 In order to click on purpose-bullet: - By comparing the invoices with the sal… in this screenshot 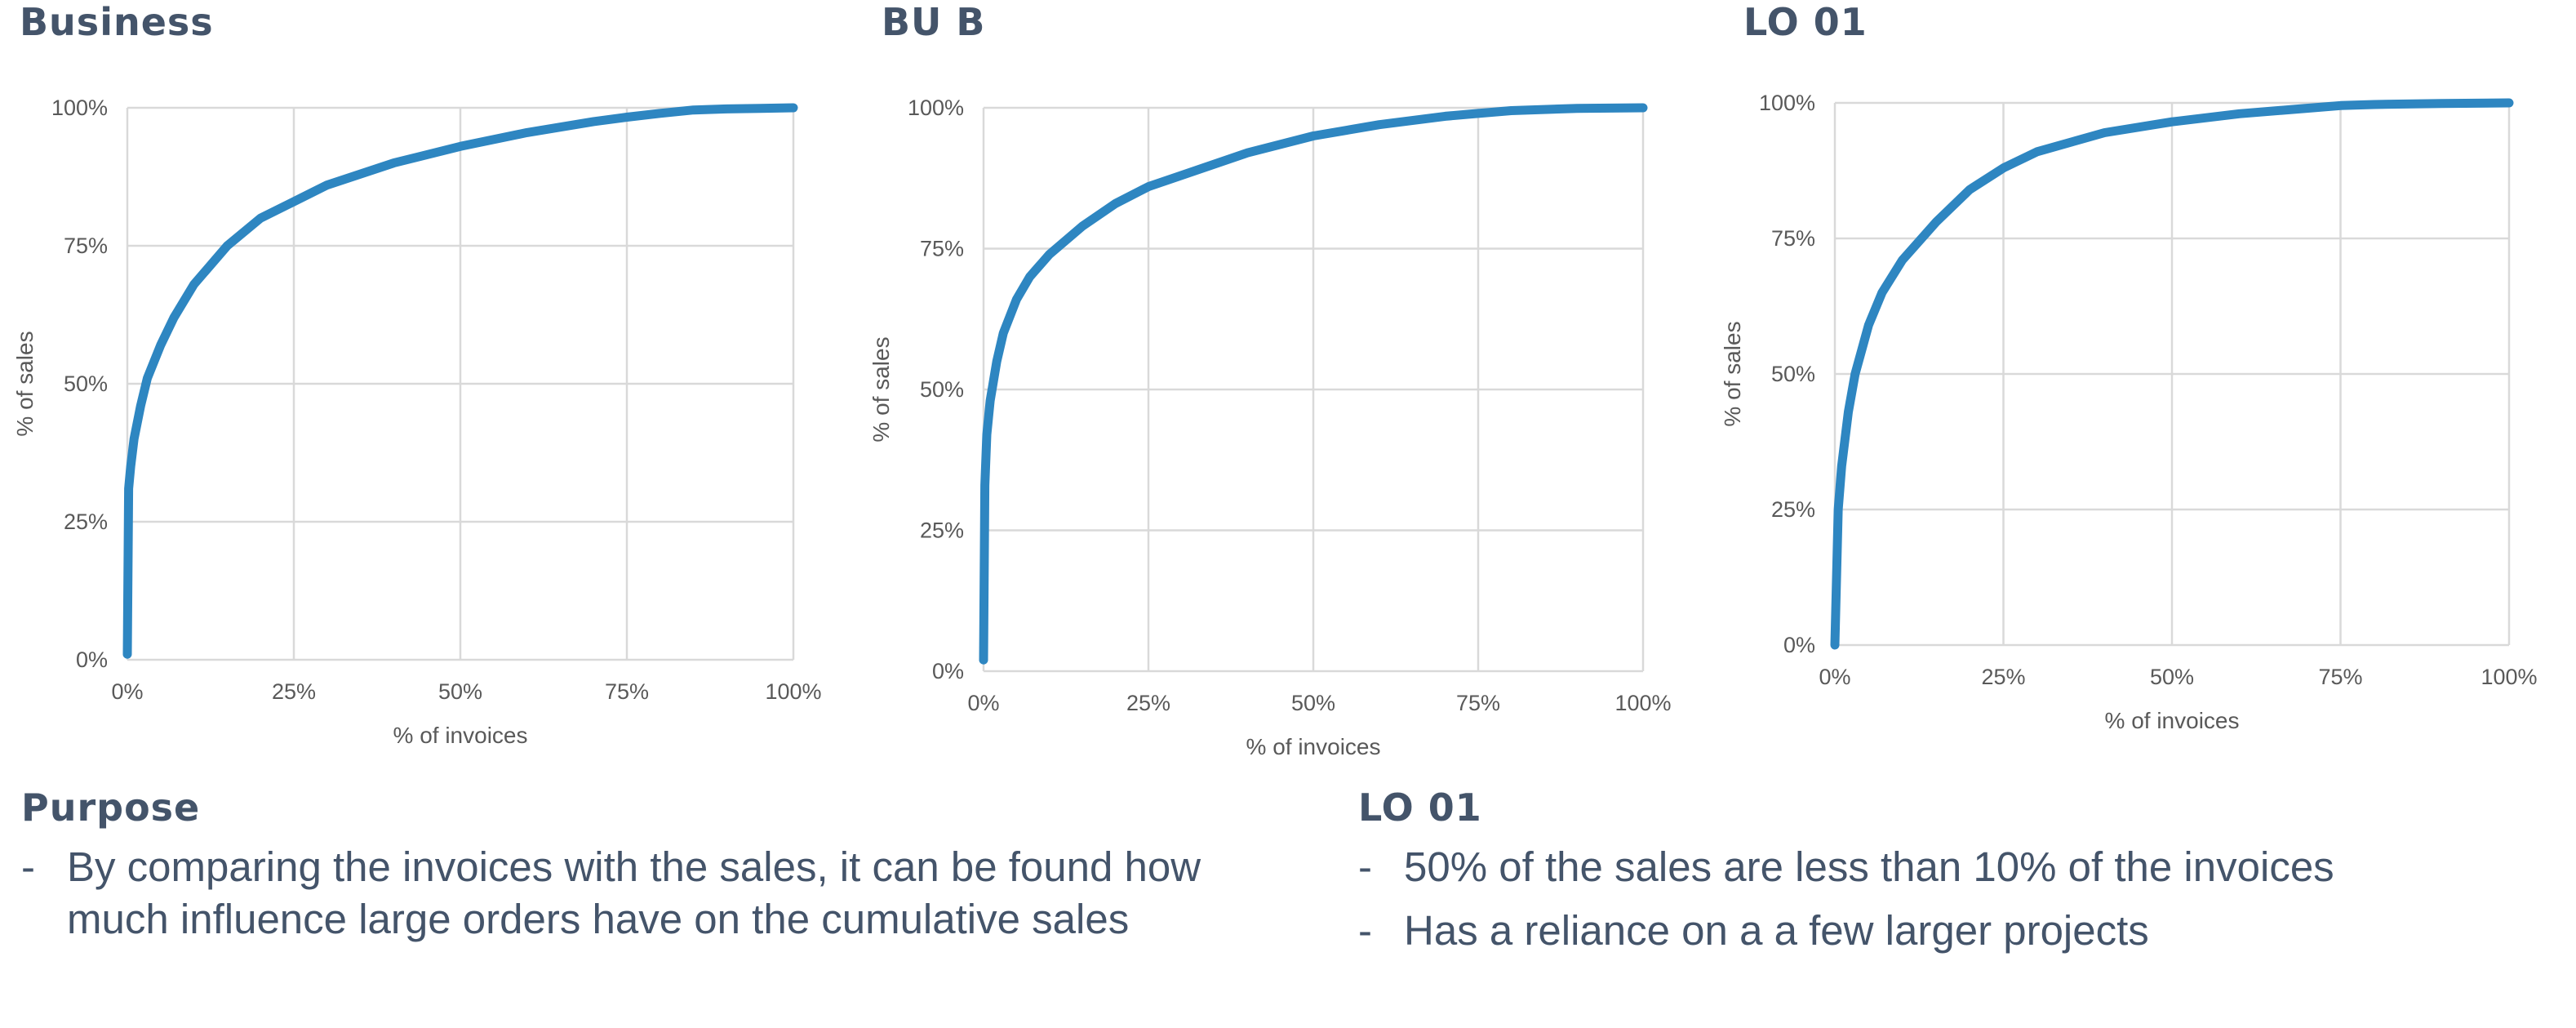, I will do `click(641, 894)`.